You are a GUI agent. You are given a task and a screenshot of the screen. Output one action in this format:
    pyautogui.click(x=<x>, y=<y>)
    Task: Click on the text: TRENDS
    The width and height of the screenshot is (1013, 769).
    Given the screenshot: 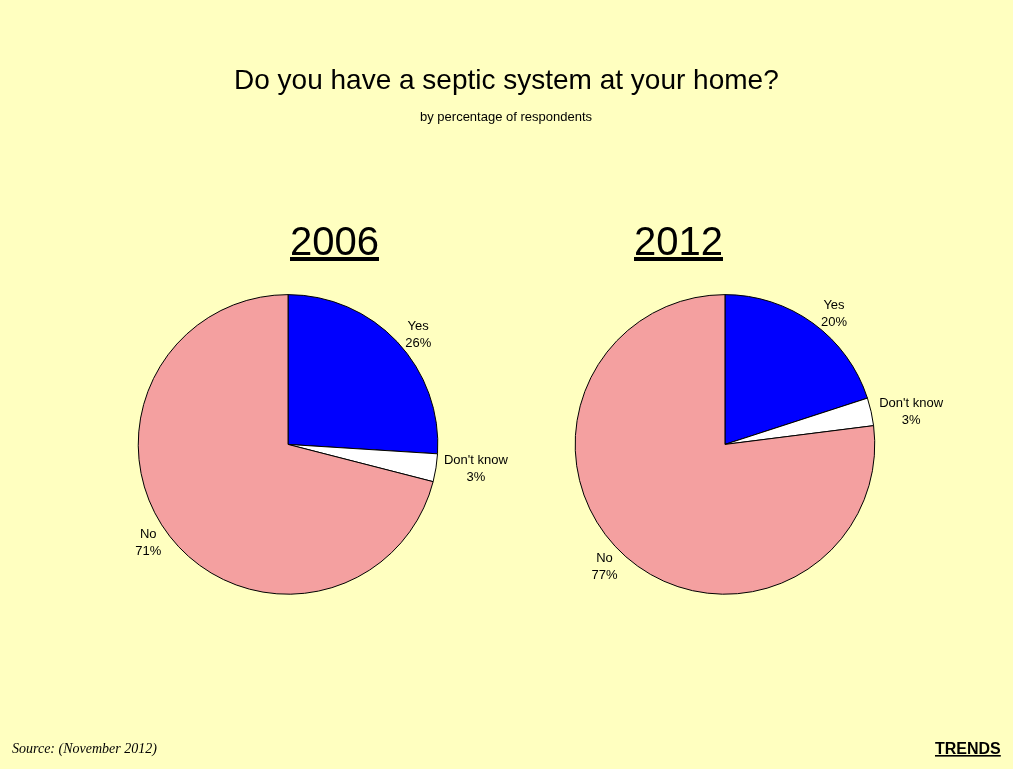 What is the action you would take?
    pyautogui.click(x=968, y=748)
    